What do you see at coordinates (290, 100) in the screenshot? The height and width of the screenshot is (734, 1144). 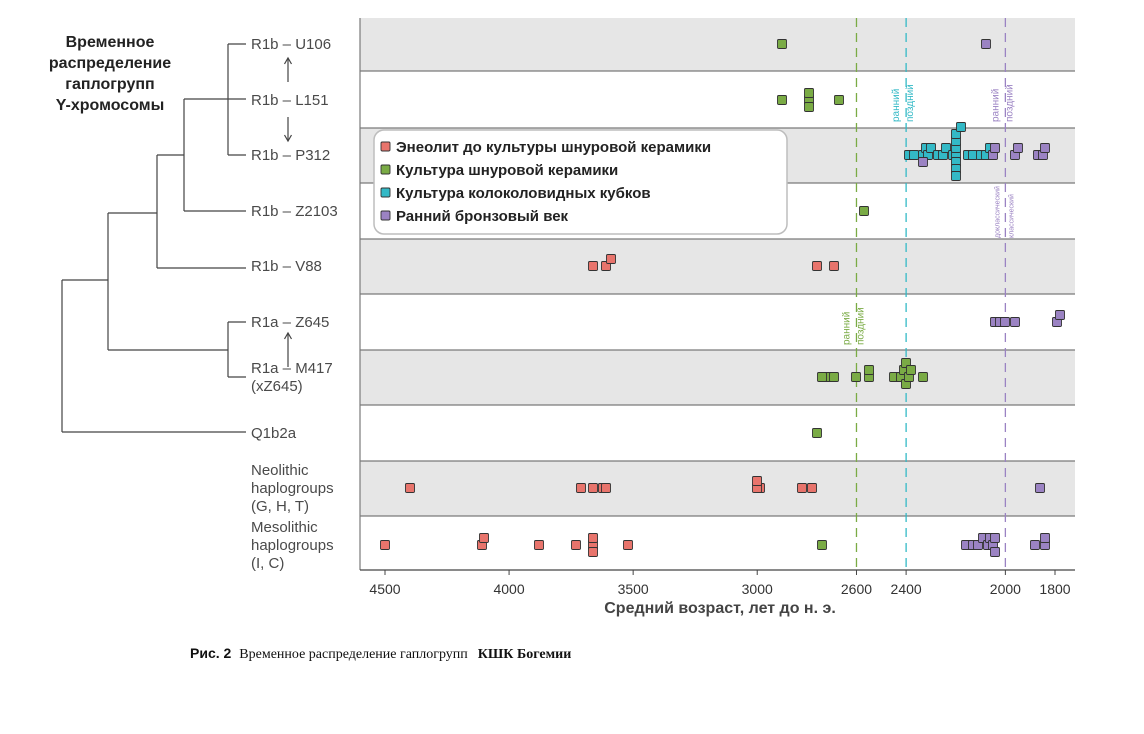 I see `row-label-line: R1b – L151` at bounding box center [290, 100].